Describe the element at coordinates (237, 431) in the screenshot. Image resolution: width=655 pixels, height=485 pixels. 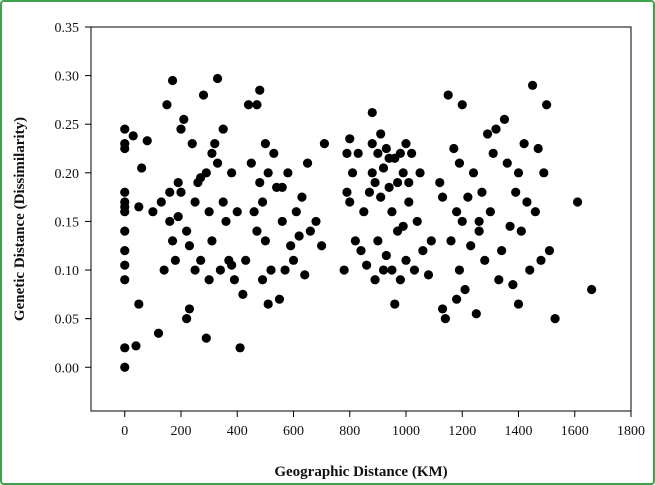
I see `x-tick-label: 400` at that location.